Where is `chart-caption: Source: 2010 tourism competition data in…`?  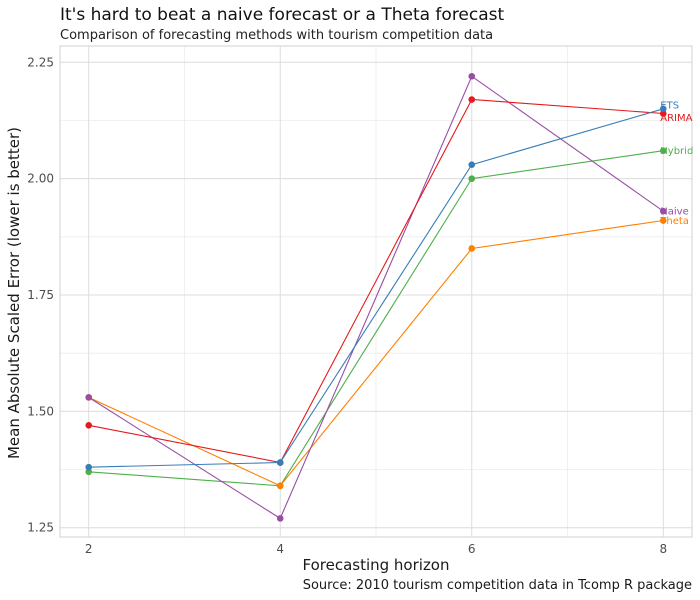 chart-caption: Source: 2010 tourism competition data in… is located at coordinates (497, 585).